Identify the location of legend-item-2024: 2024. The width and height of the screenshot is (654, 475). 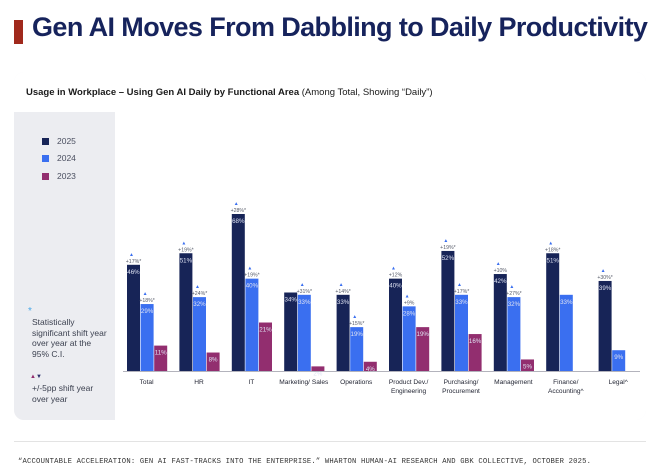
(59, 158).